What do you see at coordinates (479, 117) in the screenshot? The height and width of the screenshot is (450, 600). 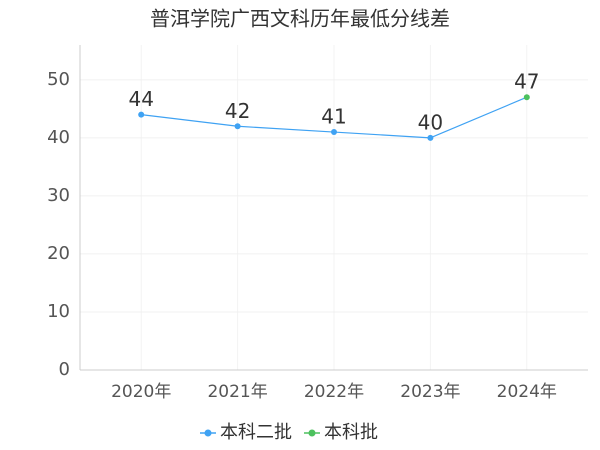 I see `connector-line` at bounding box center [479, 117].